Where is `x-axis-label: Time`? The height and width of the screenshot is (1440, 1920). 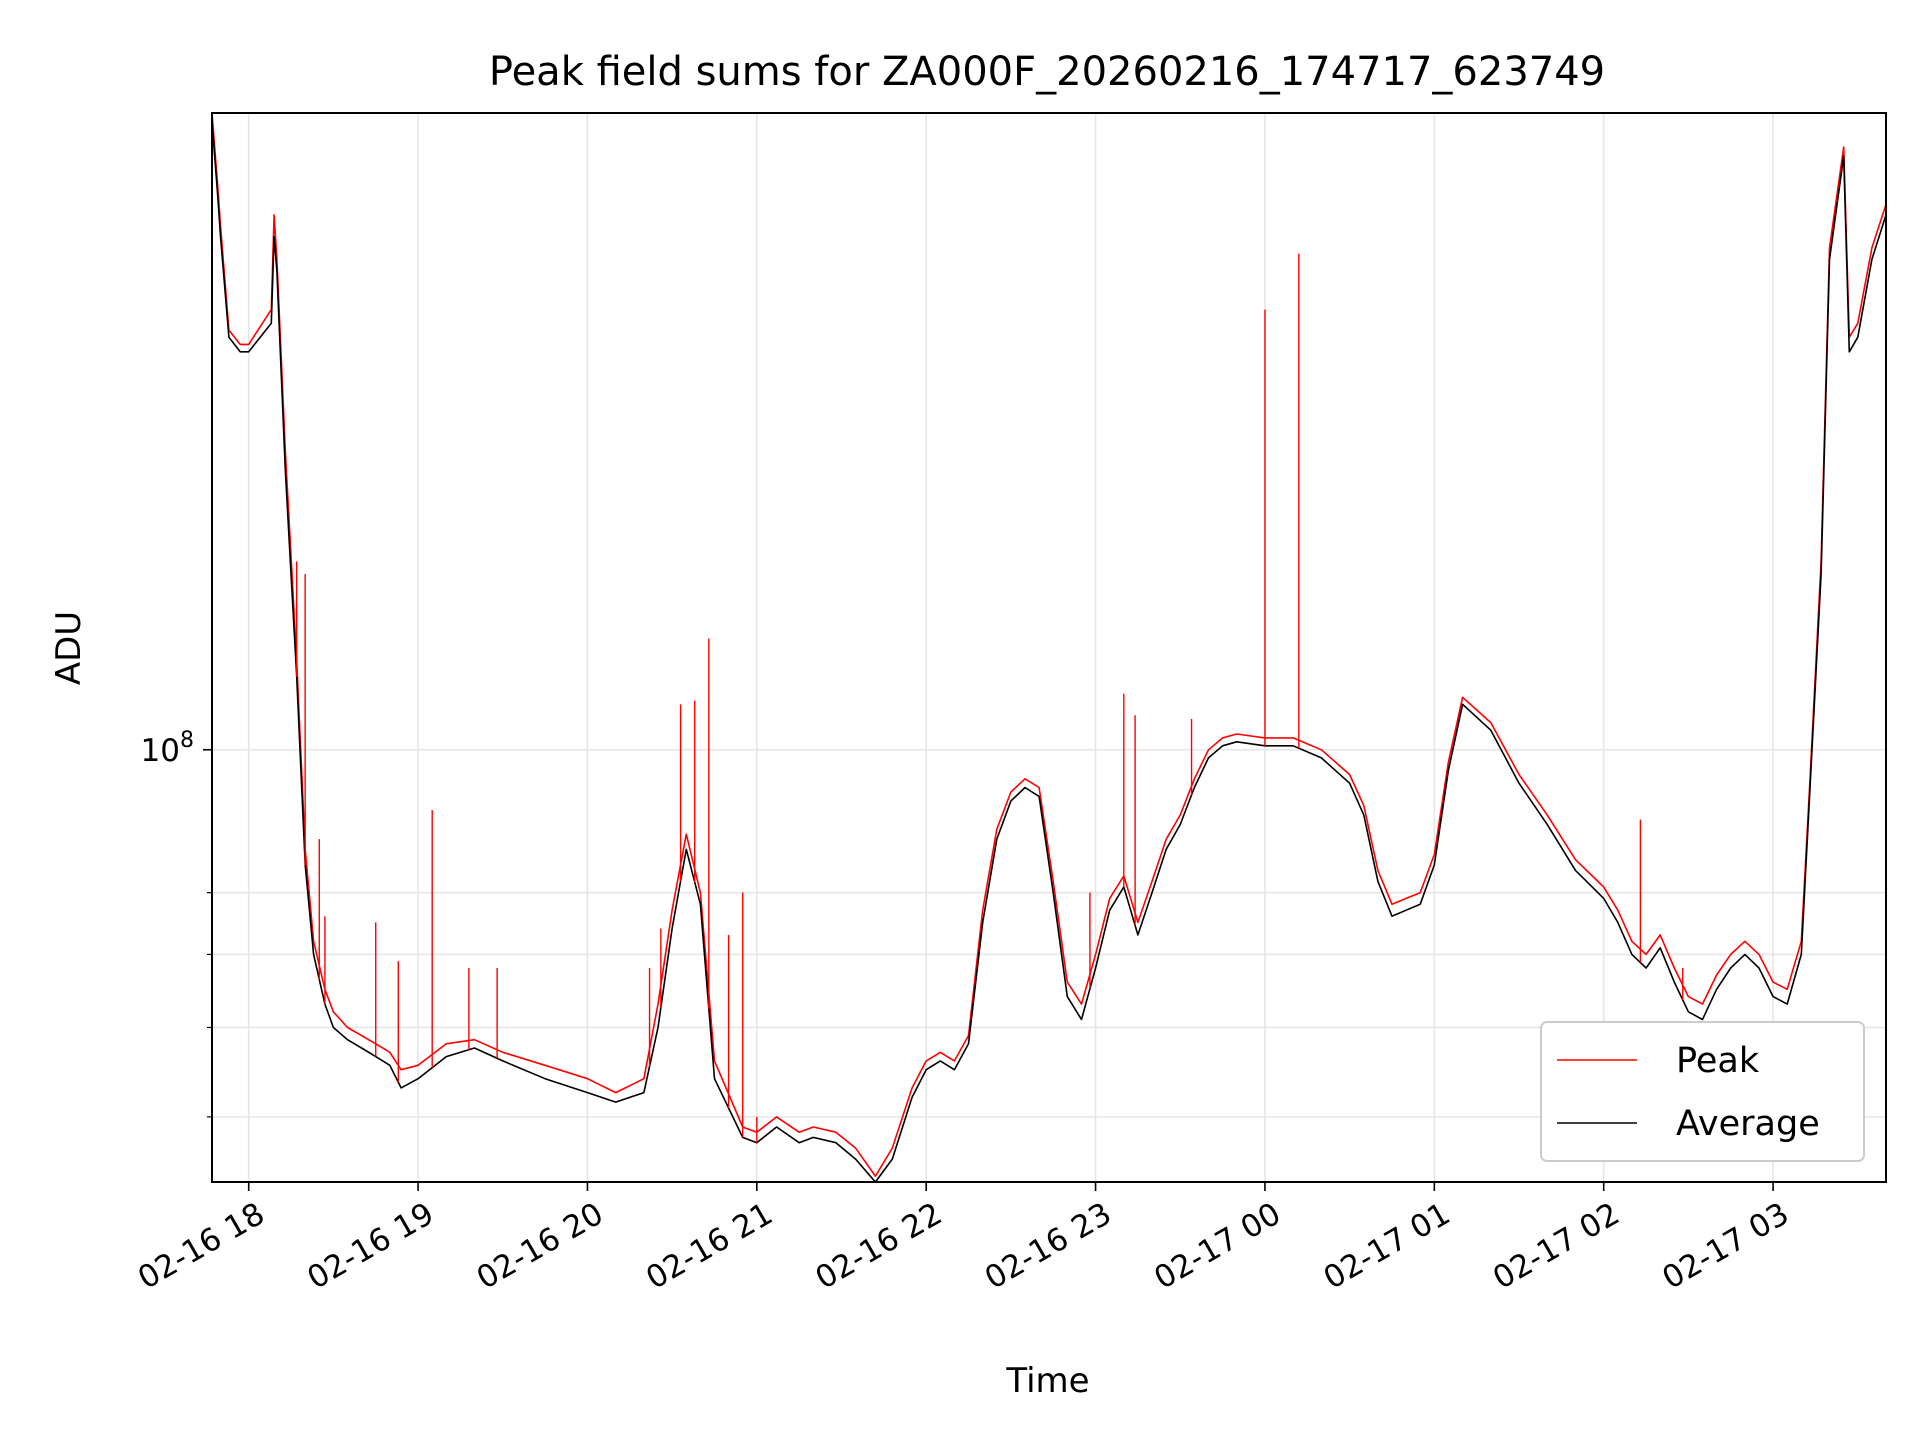 x-axis-label: Time is located at coordinates (1047, 1381).